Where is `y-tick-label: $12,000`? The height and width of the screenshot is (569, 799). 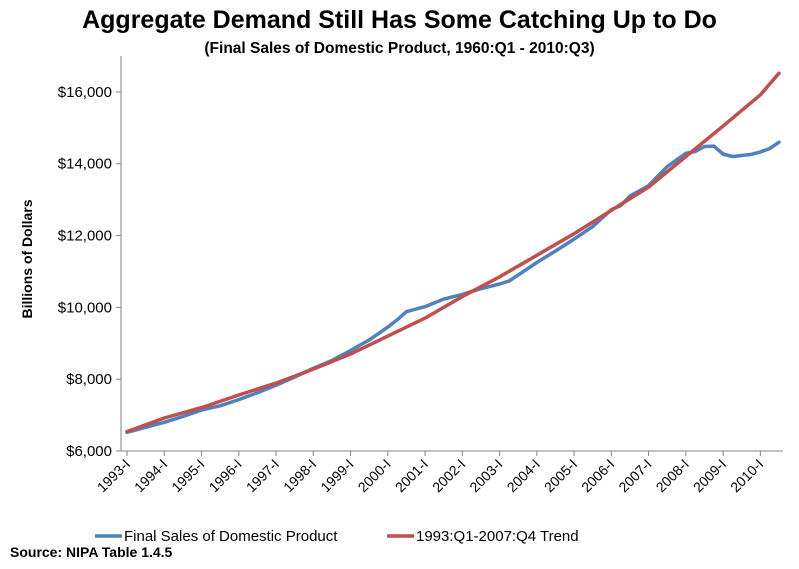 y-tick-label: $12,000 is located at coordinates (85, 236).